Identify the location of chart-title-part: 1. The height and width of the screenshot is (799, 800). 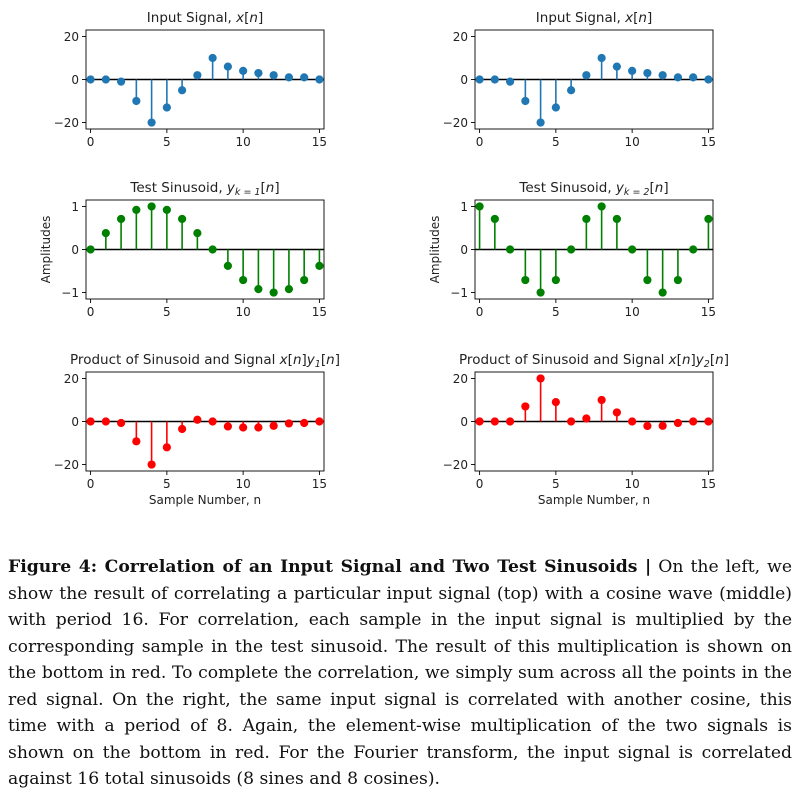
(318, 364).